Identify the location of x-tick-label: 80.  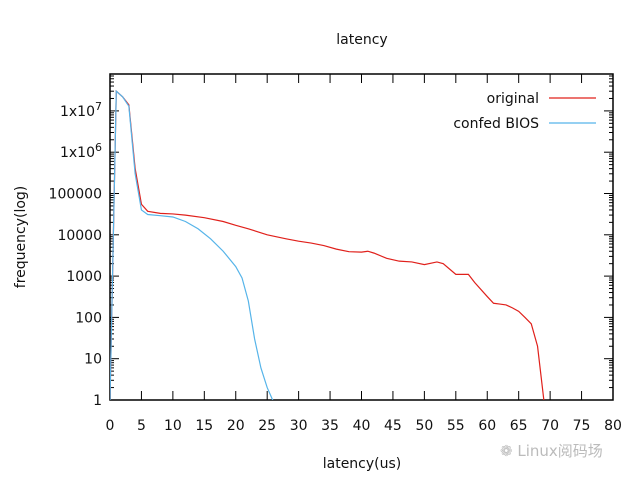
(613, 426).